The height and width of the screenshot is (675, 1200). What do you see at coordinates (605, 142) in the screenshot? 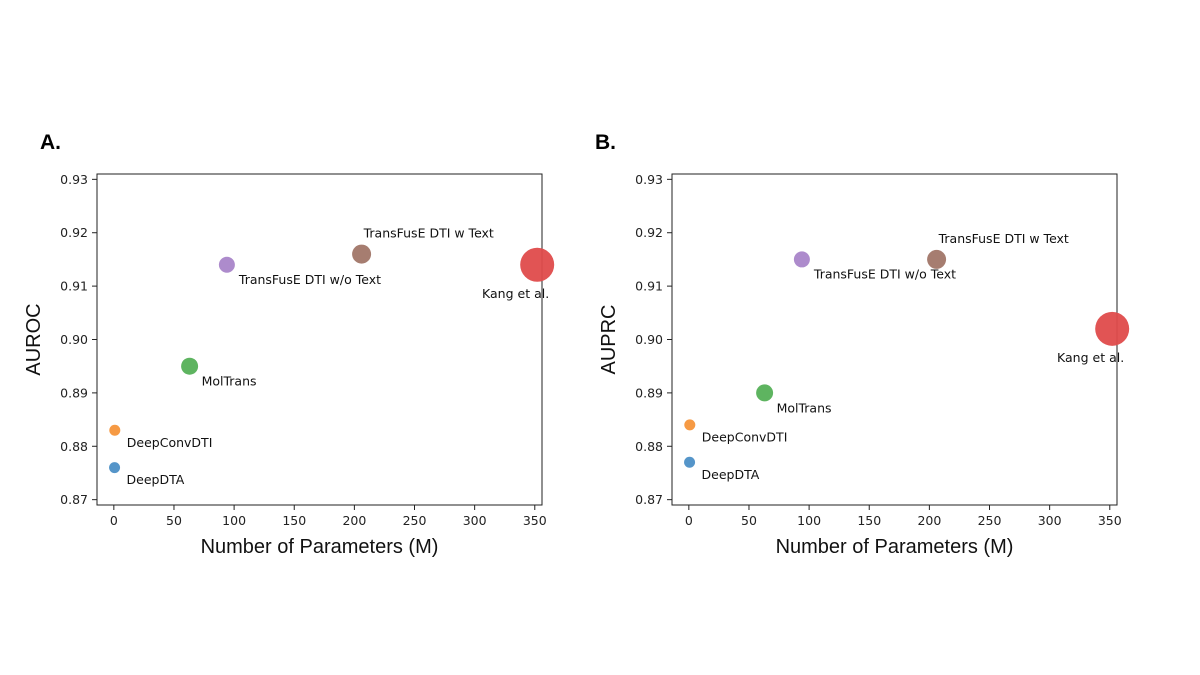
I see `panel-label: B.` at bounding box center [605, 142].